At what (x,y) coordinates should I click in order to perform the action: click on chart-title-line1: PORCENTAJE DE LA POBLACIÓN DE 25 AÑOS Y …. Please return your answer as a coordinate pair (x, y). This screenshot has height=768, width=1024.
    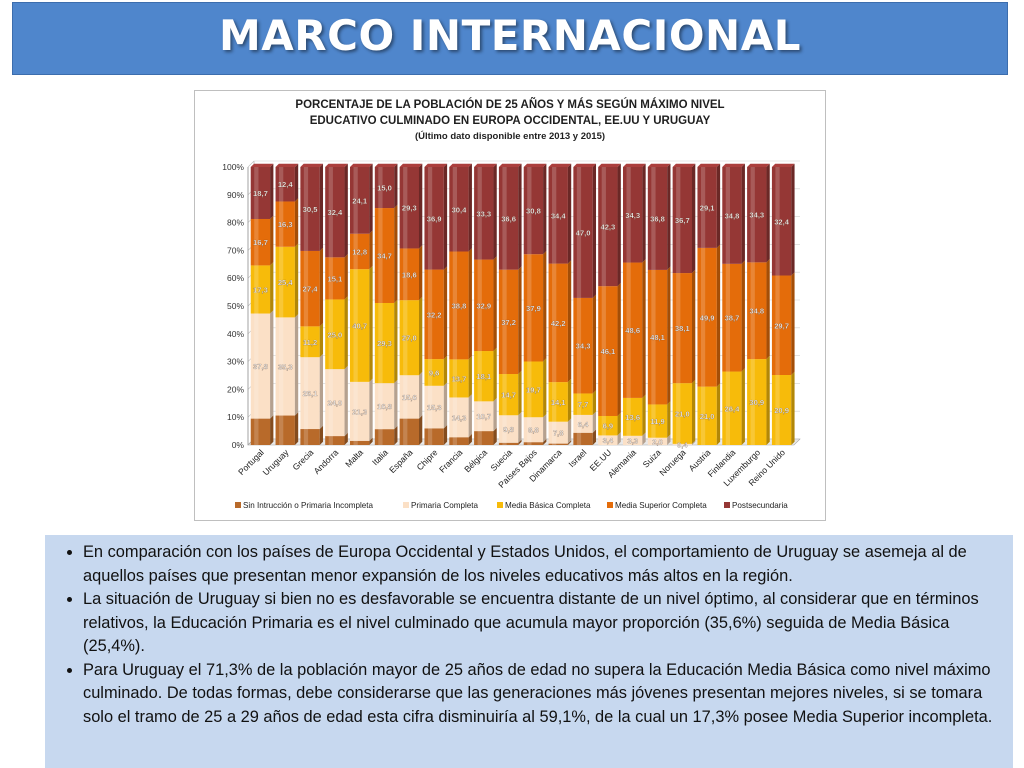
    Looking at the image, I should click on (509, 104).